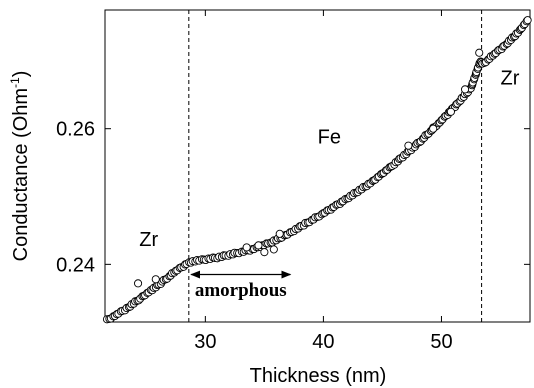 The width and height of the screenshot is (534, 388). I want to click on region-label-2: Zr, so click(509, 79).